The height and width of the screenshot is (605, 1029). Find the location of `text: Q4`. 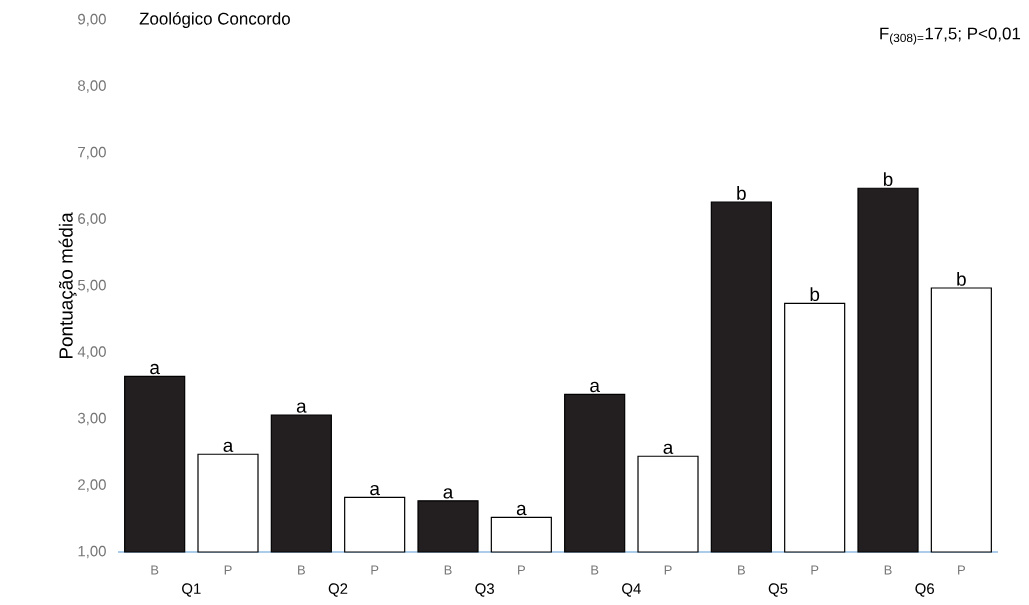

text: Q4 is located at coordinates (631, 590).